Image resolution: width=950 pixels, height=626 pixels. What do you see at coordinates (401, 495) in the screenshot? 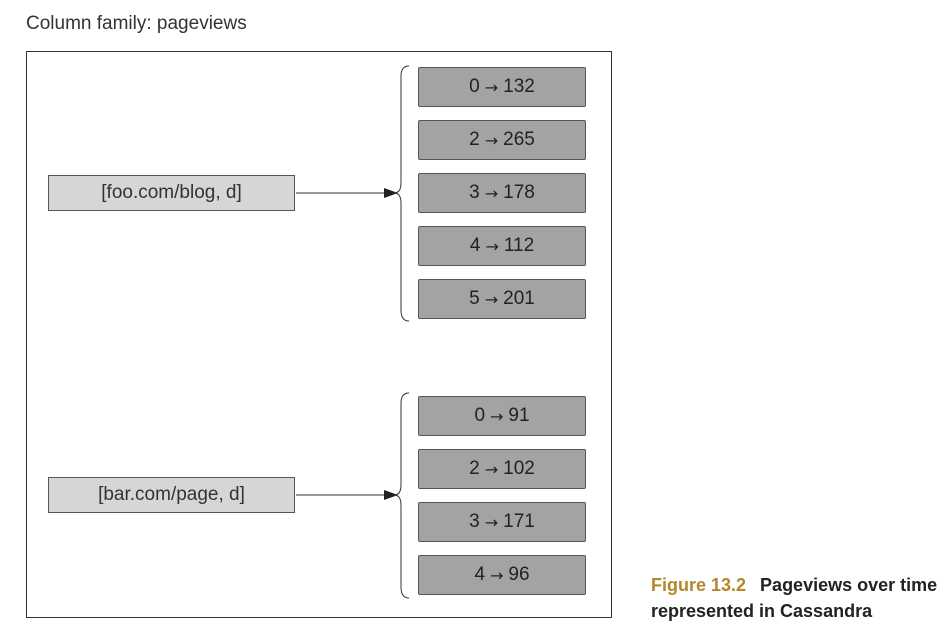
I see `brace-bar` at bounding box center [401, 495].